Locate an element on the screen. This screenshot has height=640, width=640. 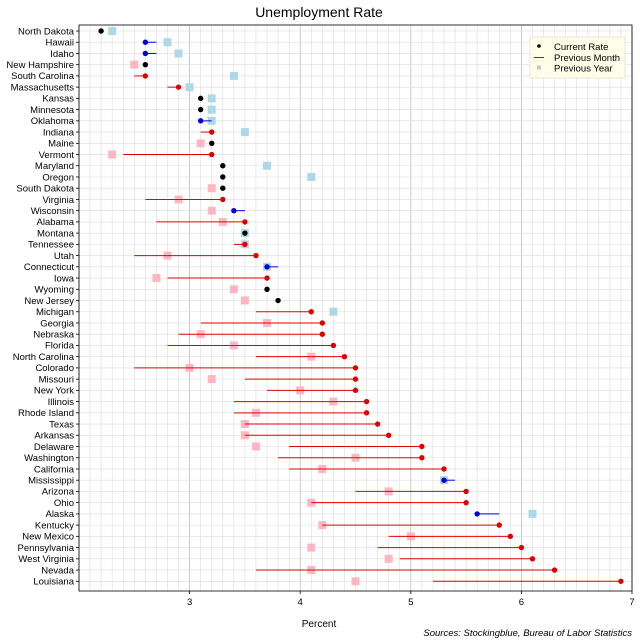
x-tick-label: 5 is located at coordinates (410, 602).